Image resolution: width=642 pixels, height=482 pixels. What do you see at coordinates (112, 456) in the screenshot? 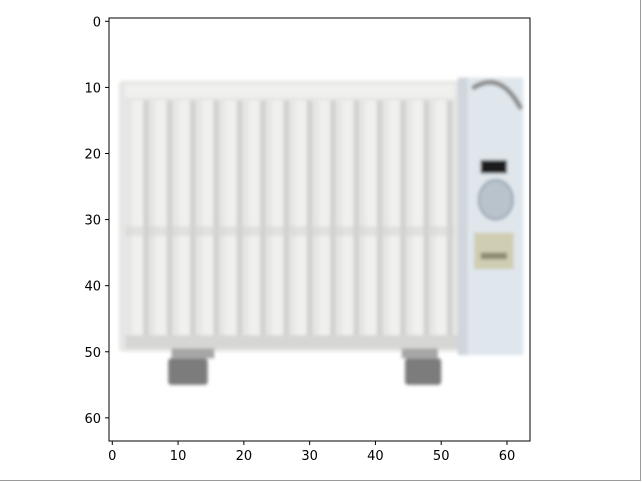
I see `x-tick-label: 0` at bounding box center [112, 456].